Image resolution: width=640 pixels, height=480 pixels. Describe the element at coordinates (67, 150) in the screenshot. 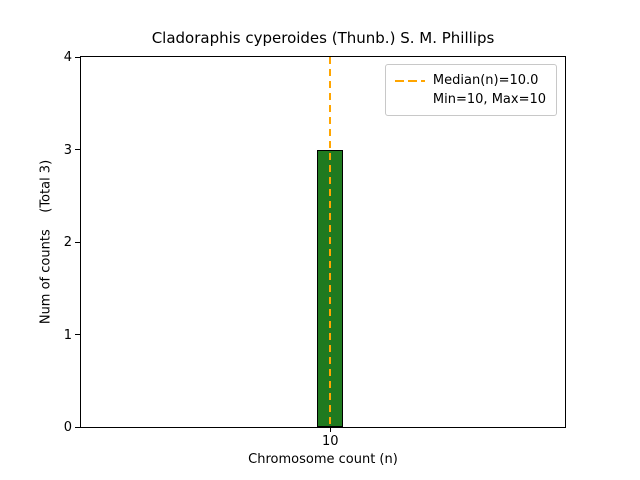

I see `y-tick-label: 3` at that location.